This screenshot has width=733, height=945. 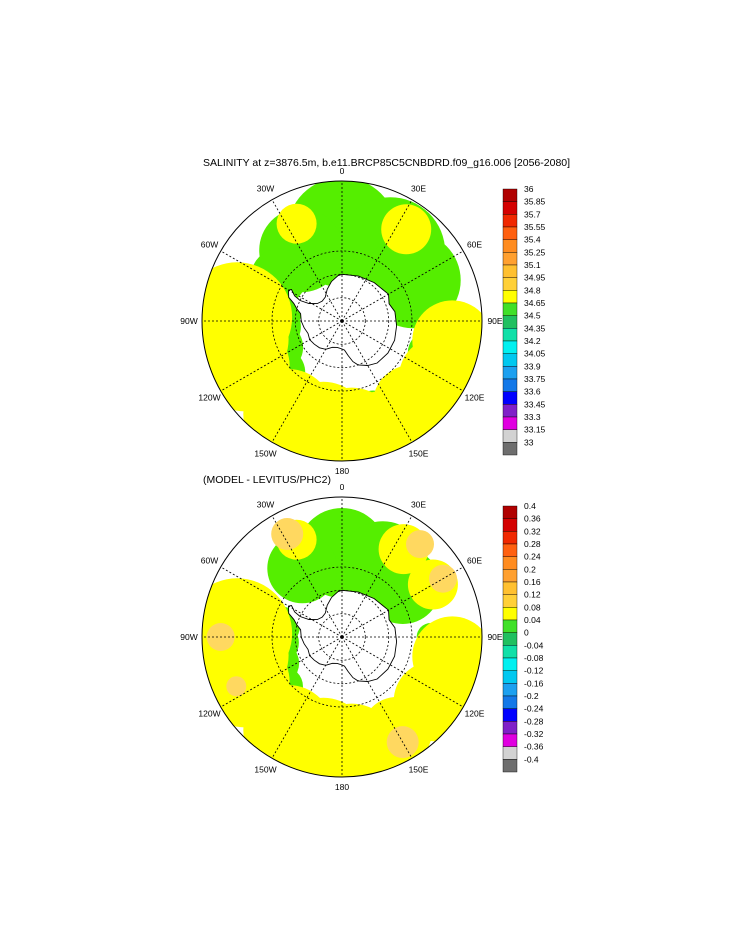 I want to click on colorbar-label: 35.55, so click(x=535, y=227).